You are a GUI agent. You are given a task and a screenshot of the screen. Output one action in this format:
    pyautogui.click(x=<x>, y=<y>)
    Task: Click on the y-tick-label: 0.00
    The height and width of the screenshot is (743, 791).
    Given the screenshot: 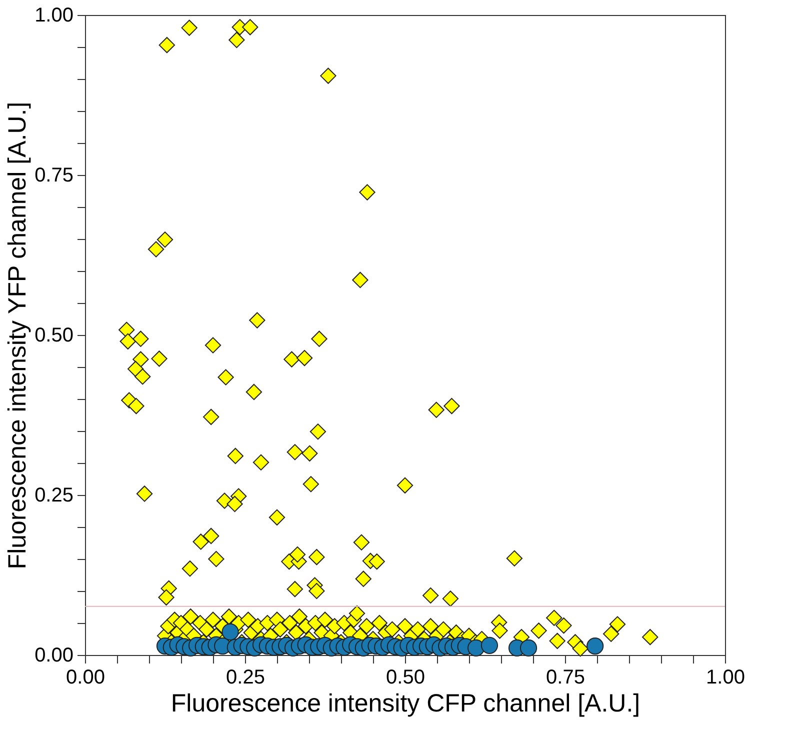 What is the action you would take?
    pyautogui.click(x=54, y=655)
    